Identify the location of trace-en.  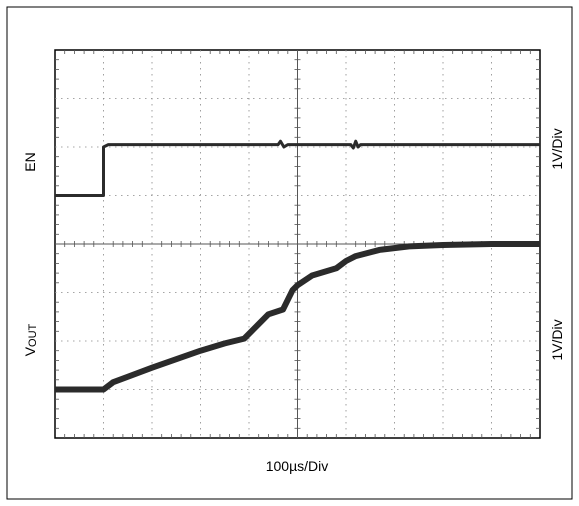
(297, 168).